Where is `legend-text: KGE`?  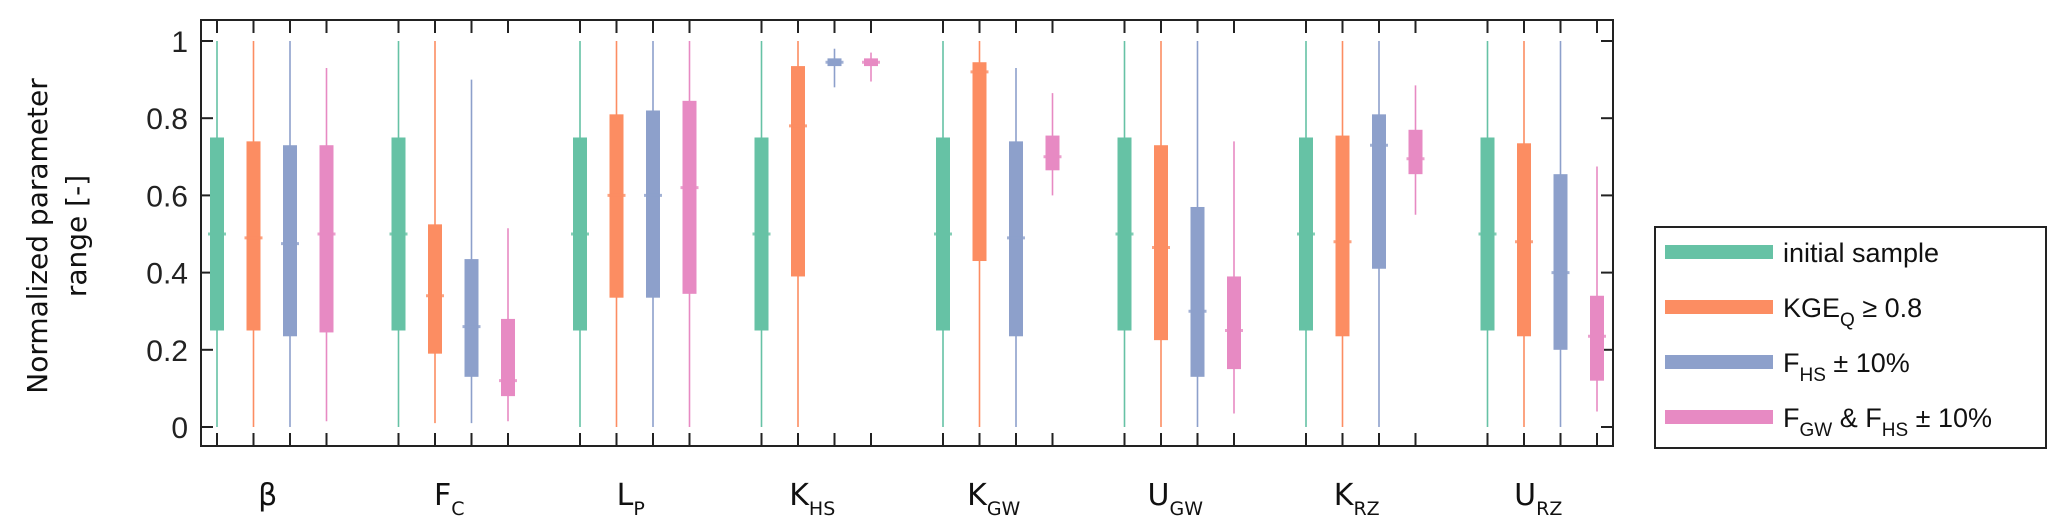 legend-text: KGE is located at coordinates (1811, 308).